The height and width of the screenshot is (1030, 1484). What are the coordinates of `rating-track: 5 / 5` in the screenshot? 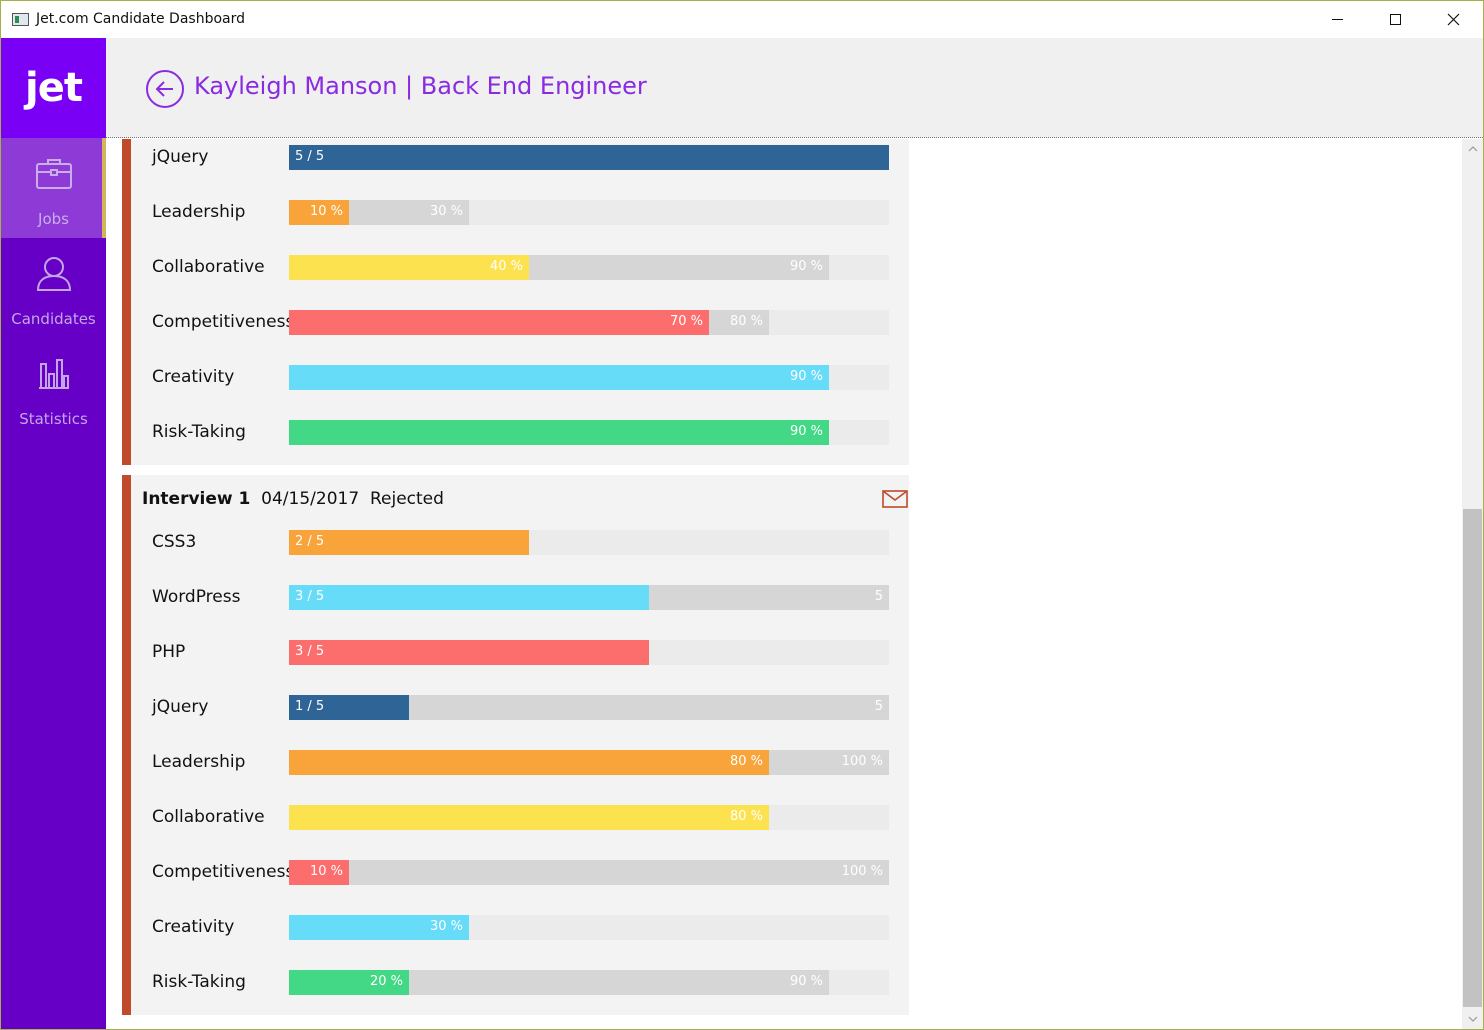 It's located at (589, 157).